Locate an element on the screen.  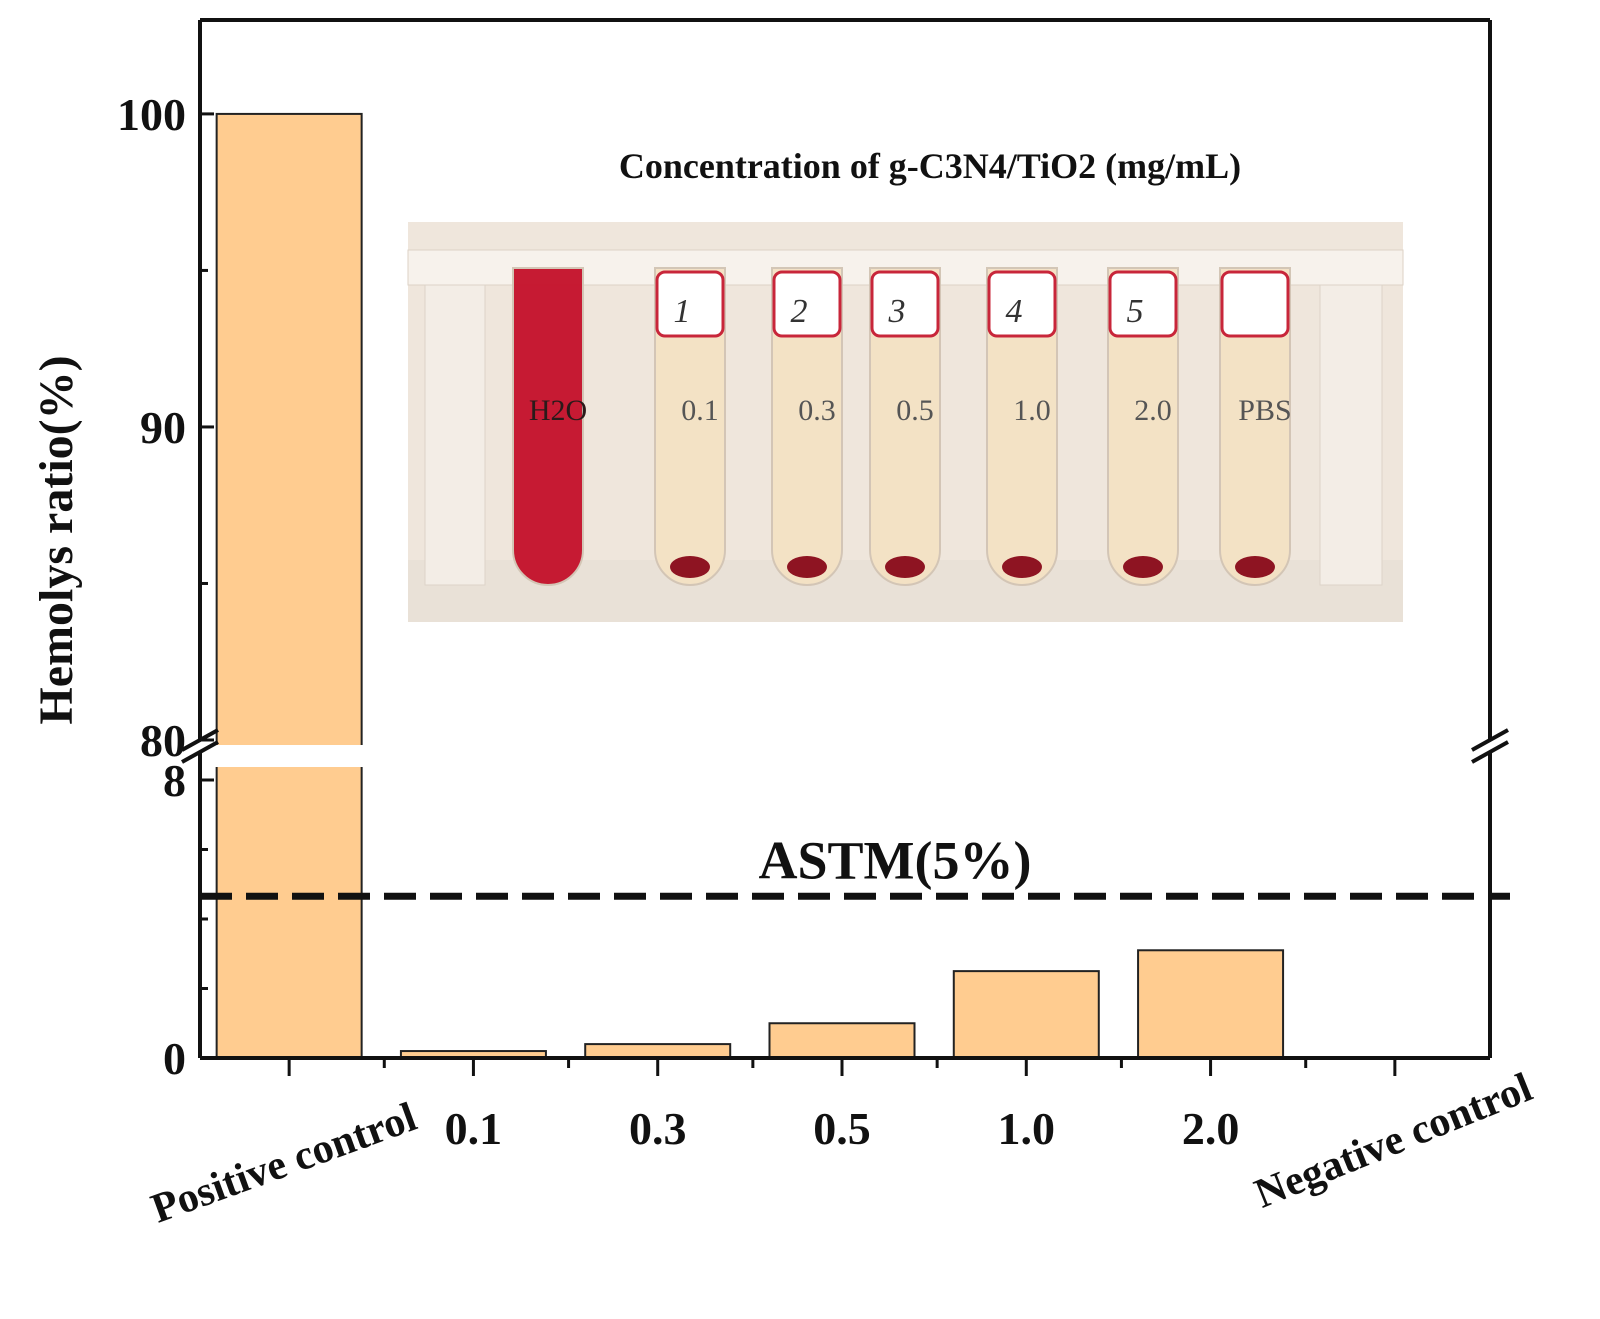
test-tube: 52.0 is located at coordinates (1143, 426).